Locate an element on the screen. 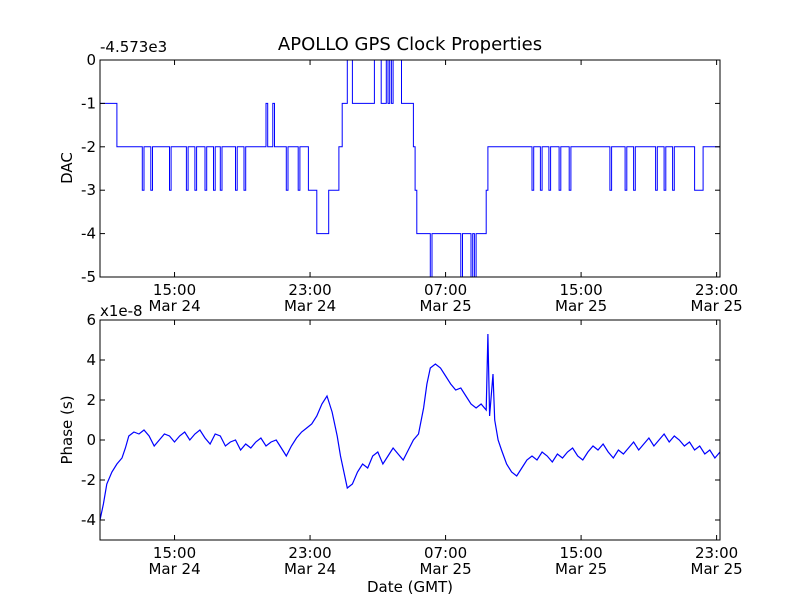 This screenshot has width=800, height=604. phase-y-tick-label: -4 is located at coordinates (88, 520).